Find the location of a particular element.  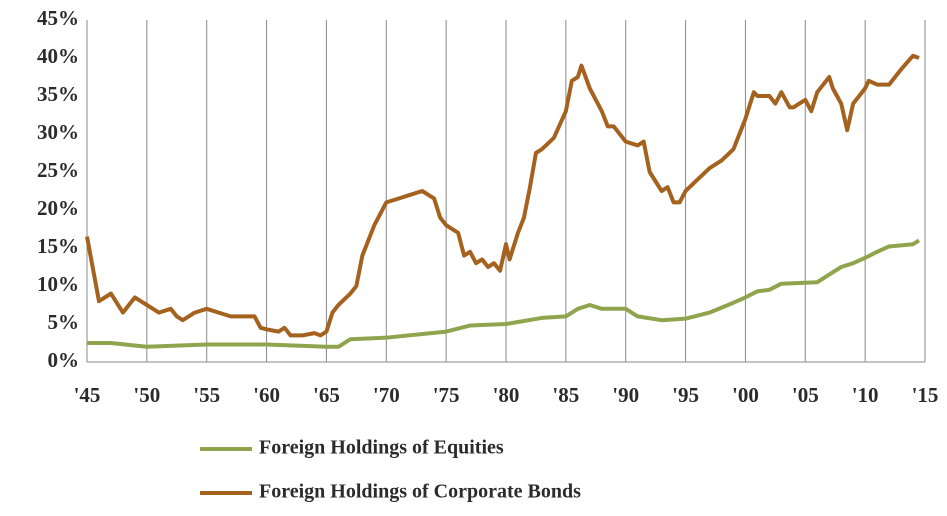

y-tick-label: 5% is located at coordinates (64, 322).